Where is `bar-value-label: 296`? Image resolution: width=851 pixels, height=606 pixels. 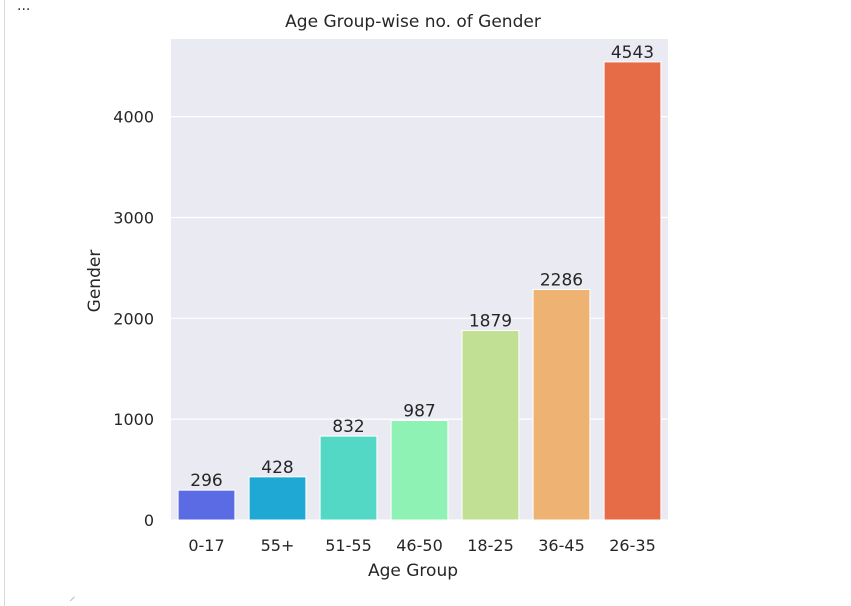 bar-value-label: 296 is located at coordinates (206, 481).